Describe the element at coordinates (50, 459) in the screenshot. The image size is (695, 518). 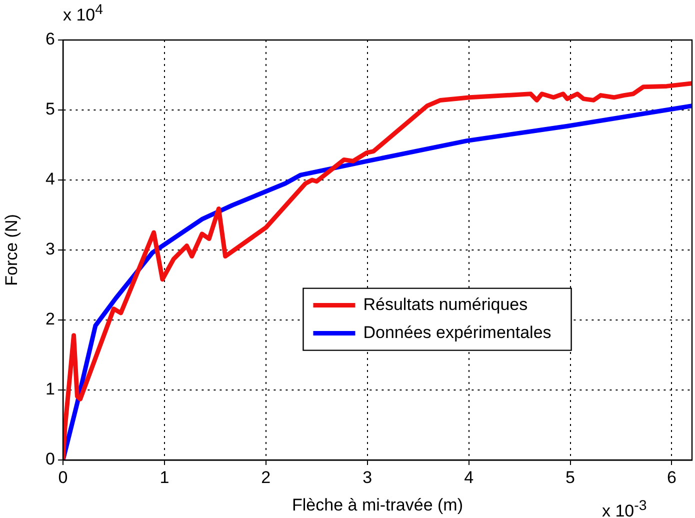
I see `y-tick-label: 0` at that location.